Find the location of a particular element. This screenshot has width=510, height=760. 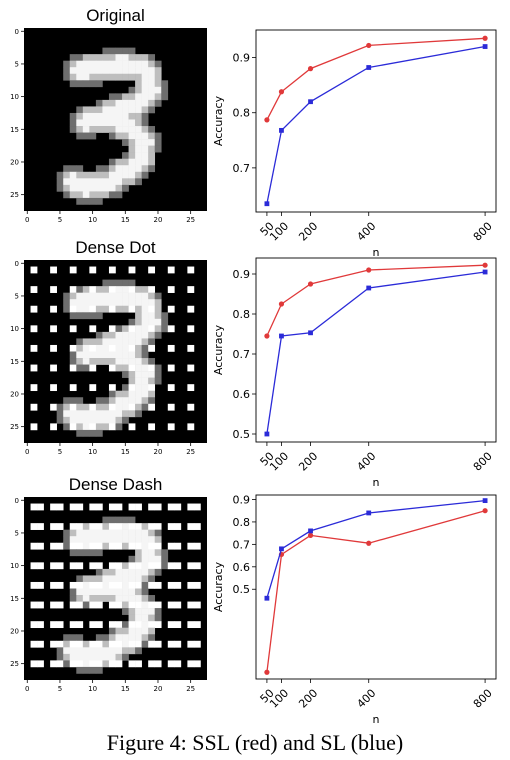

x-tick-label: 25 is located at coordinates (190, 220).